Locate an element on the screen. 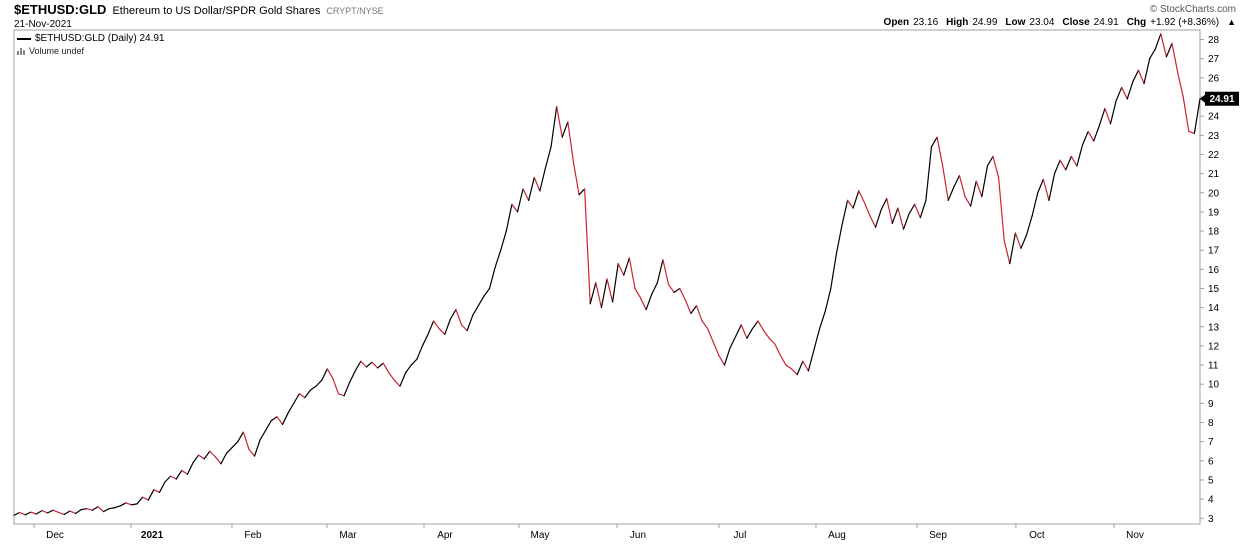 This screenshot has width=1240, height=546. y-tick-label: 20 is located at coordinates (1214, 193).